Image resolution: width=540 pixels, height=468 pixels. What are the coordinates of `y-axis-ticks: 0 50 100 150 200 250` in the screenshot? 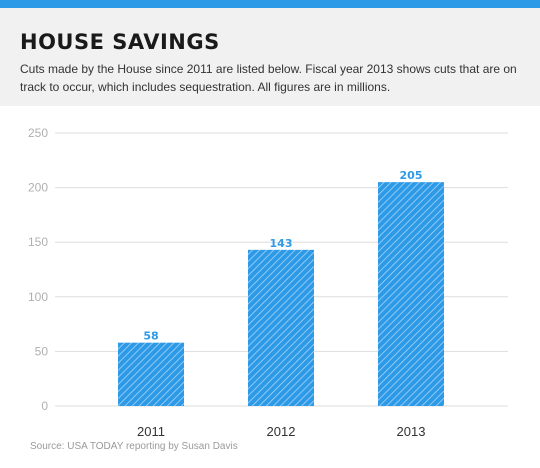 It's located at (38, 269).